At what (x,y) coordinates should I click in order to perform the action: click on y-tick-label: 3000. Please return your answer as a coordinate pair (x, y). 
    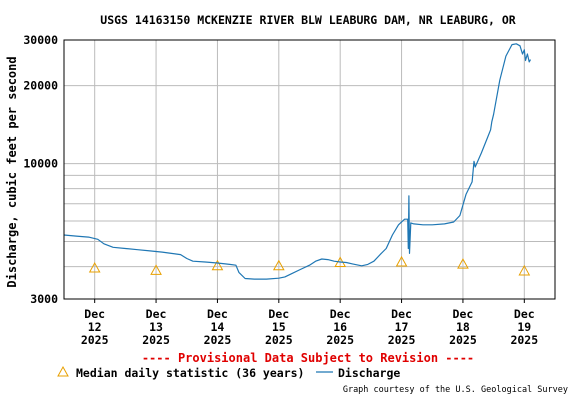
    Looking at the image, I should click on (44, 299).